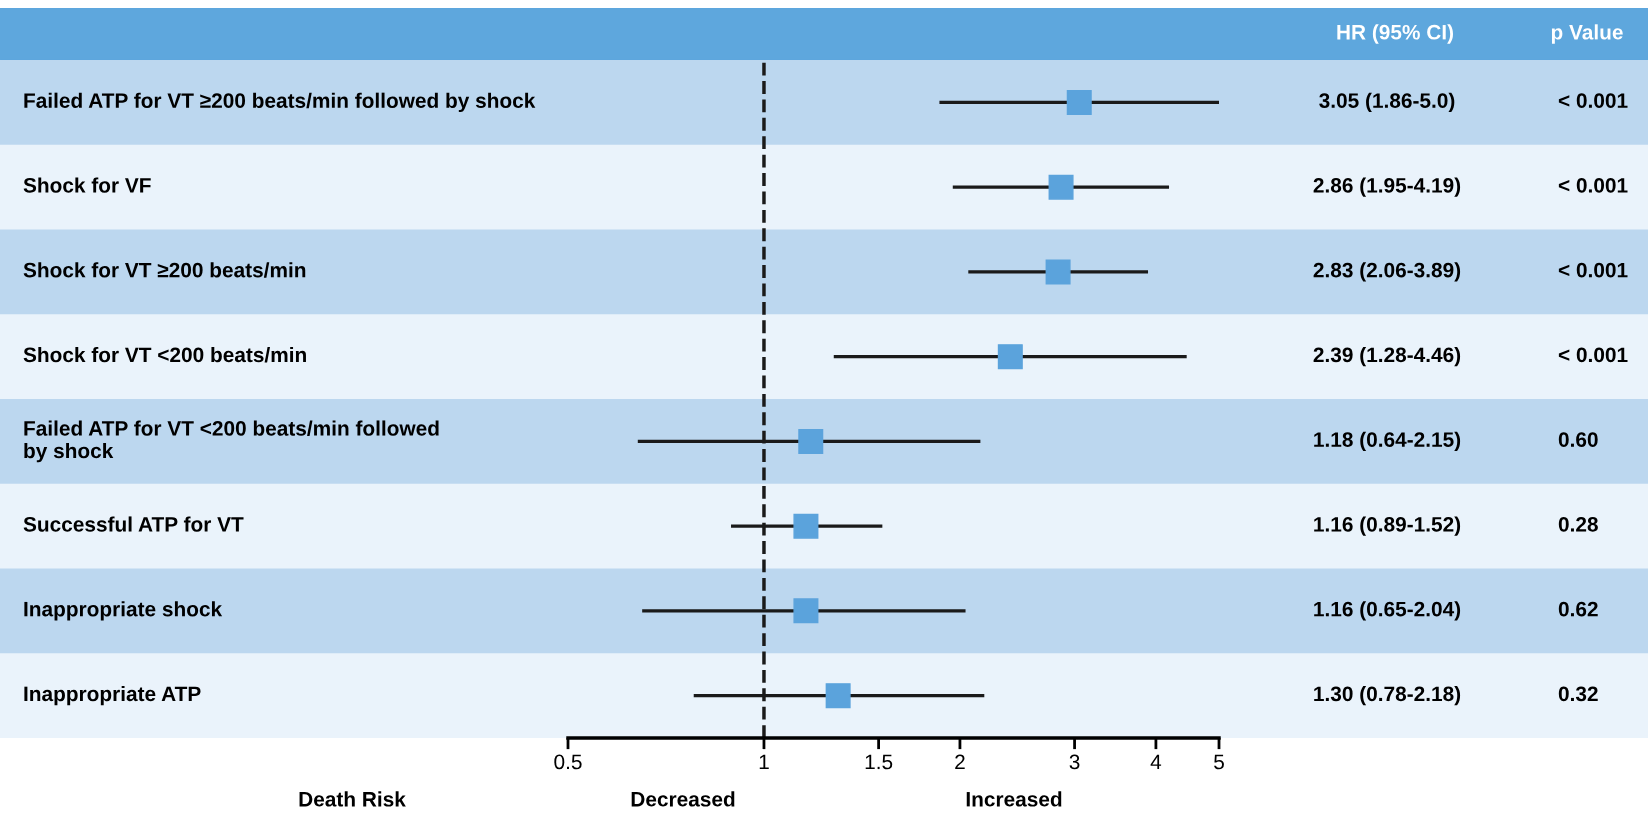 Image resolution: width=1648 pixels, height=815 pixels. What do you see at coordinates (1395, 34) in the screenshot?
I see `text: HR (95% CI)` at bounding box center [1395, 34].